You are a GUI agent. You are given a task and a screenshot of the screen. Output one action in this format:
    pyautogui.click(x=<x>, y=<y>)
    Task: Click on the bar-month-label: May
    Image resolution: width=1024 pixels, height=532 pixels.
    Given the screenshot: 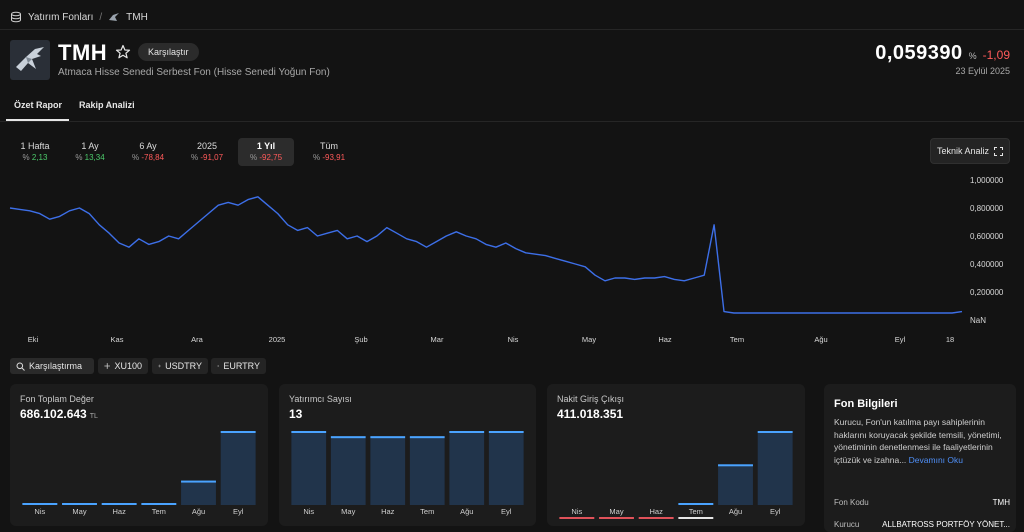 What is the action you would take?
    pyautogui.click(x=348, y=511)
    